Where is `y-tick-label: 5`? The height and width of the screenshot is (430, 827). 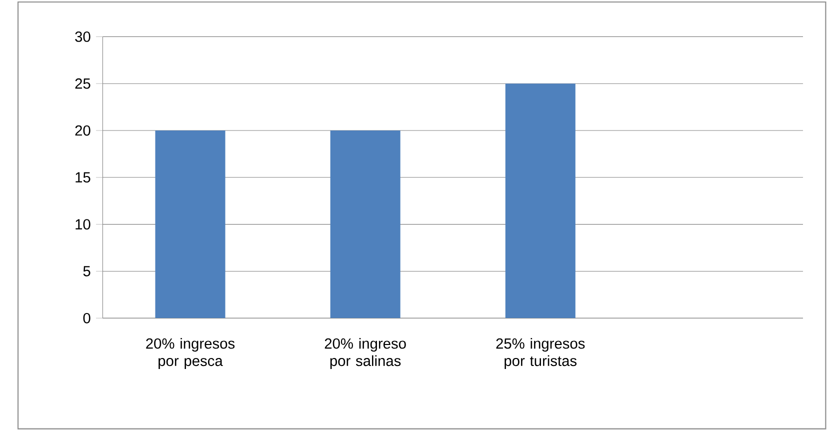 y-tick-label: 5 is located at coordinates (86, 271).